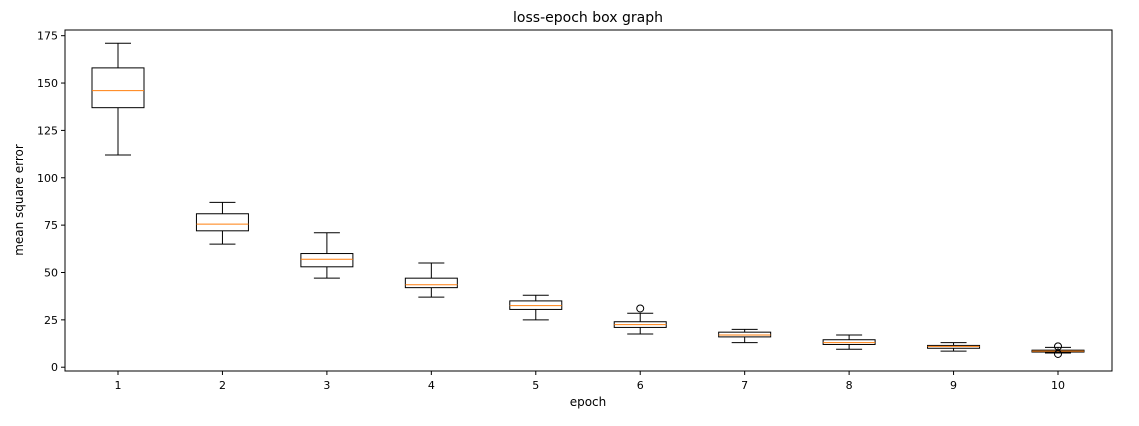 The height and width of the screenshot is (426, 1139). What do you see at coordinates (588, 402) in the screenshot?
I see `x-axis-label: epoch` at bounding box center [588, 402].